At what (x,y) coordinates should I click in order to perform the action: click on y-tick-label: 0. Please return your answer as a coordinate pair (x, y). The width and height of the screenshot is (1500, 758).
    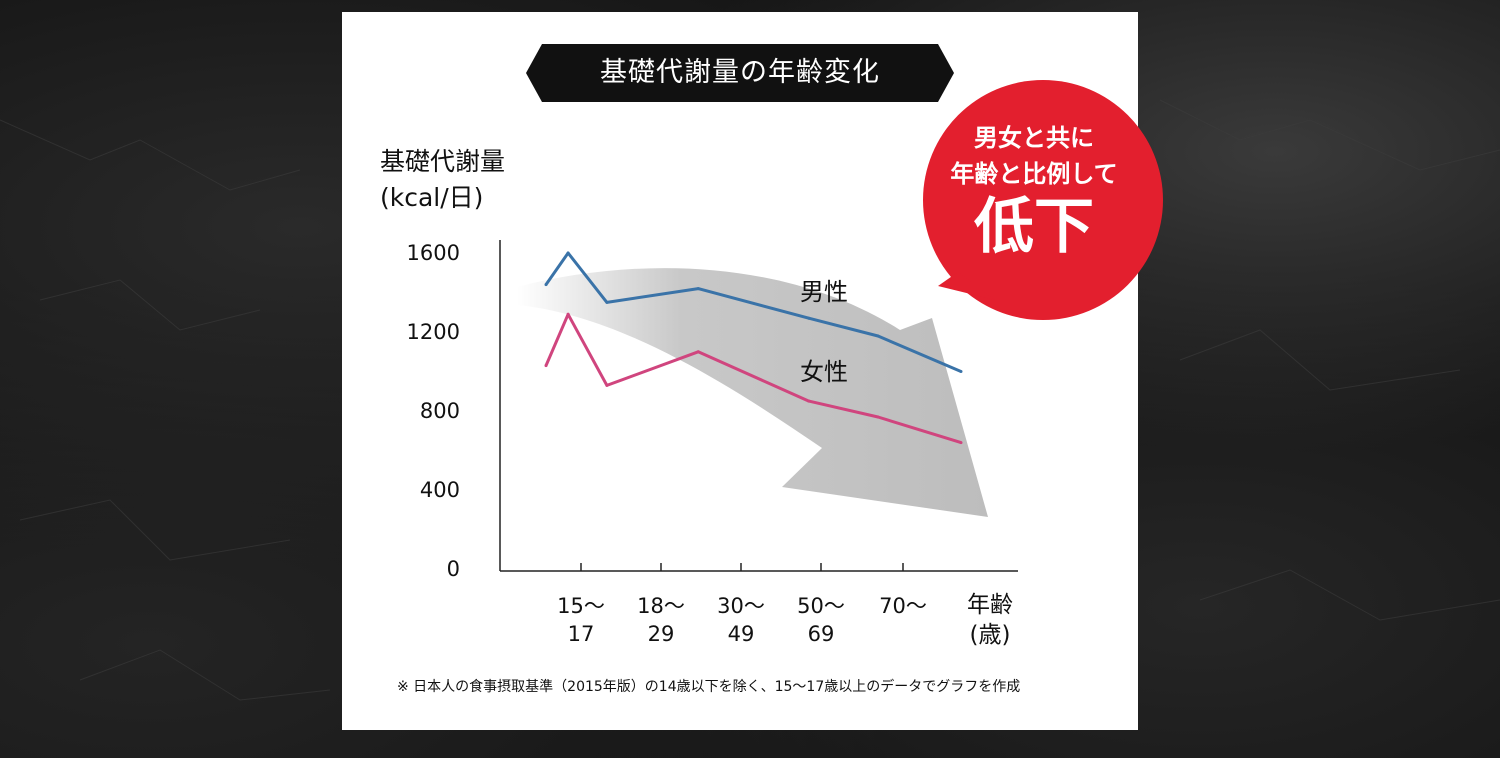
    Looking at the image, I should click on (453, 569).